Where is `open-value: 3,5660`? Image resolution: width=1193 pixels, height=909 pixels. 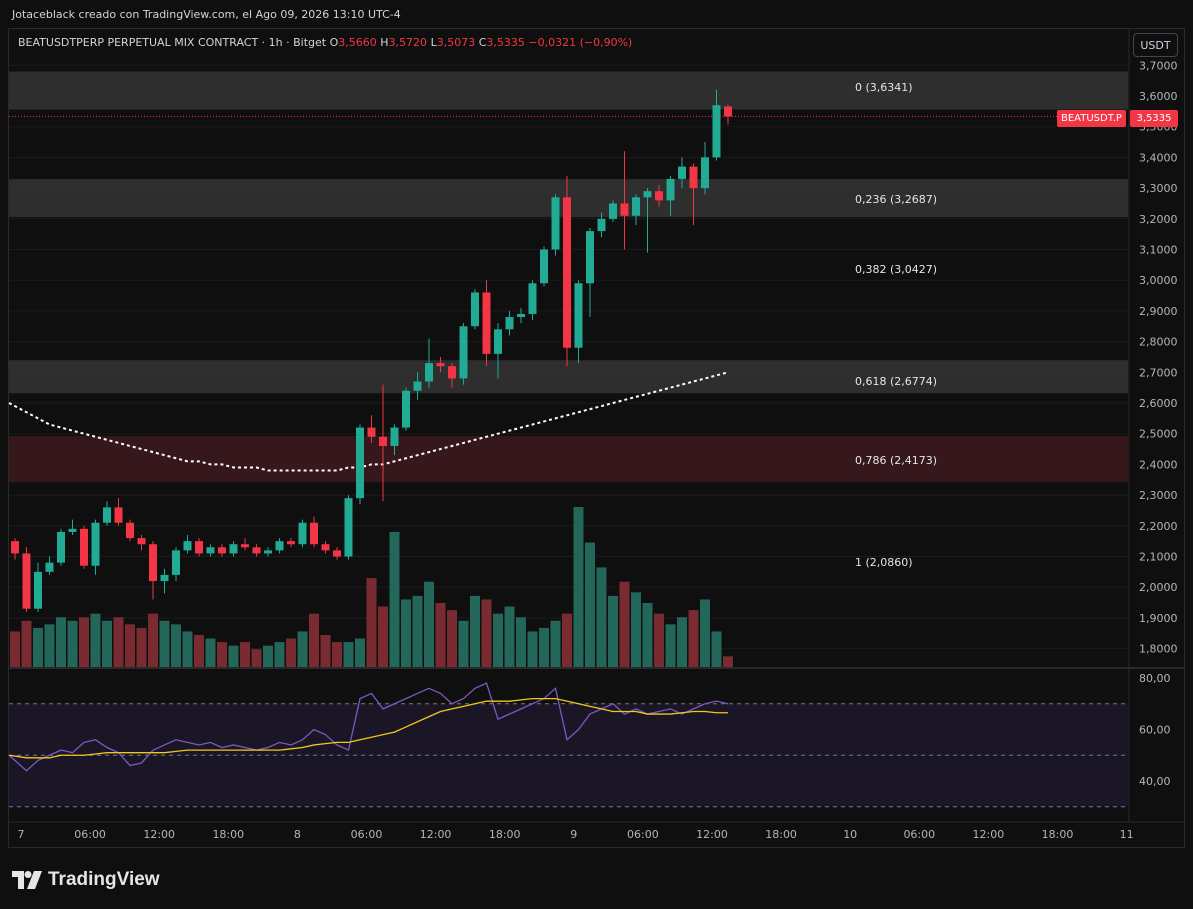
open-value: 3,5660 is located at coordinates (357, 42).